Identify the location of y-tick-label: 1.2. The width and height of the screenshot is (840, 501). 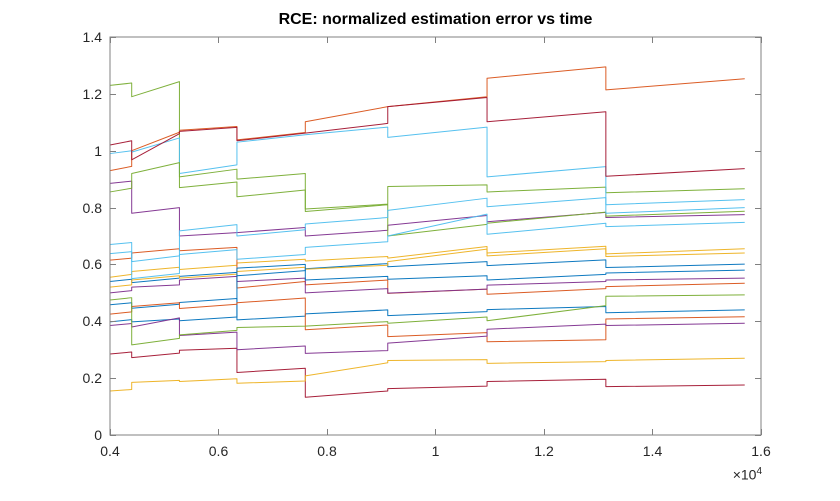
(92, 93).